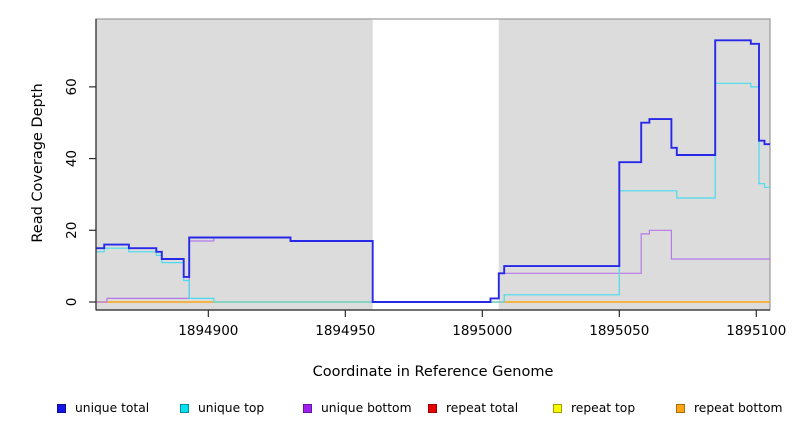 The height and width of the screenshot is (432, 792). What do you see at coordinates (756, 331) in the screenshot?
I see `x-tick-label: 1895100` at bounding box center [756, 331].